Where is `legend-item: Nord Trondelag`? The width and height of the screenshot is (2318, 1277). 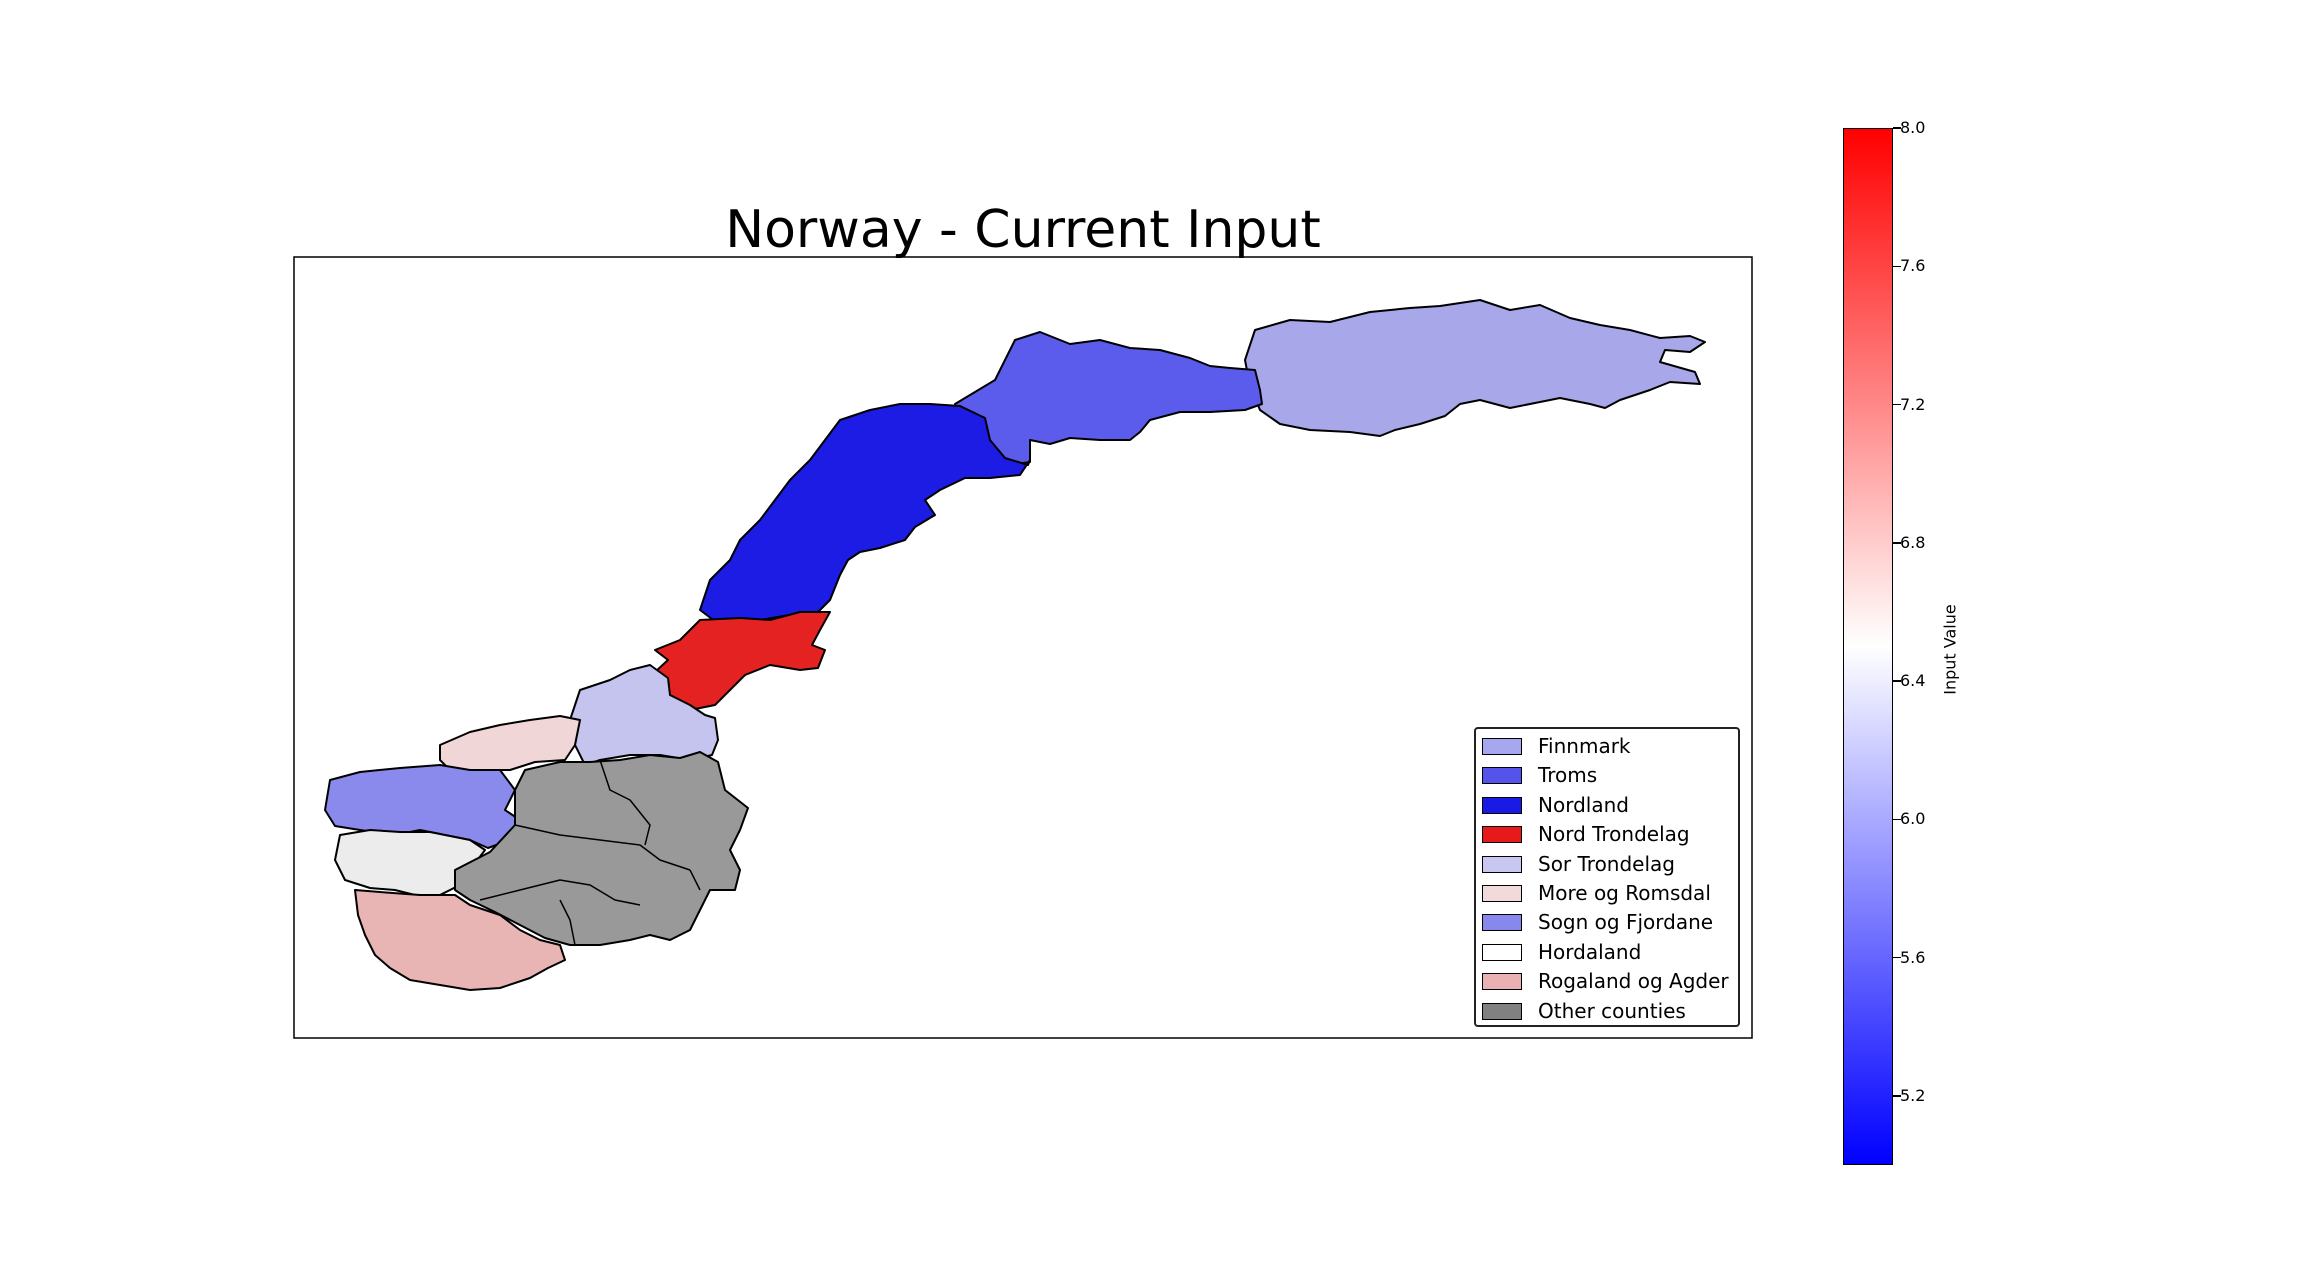
legend-item: Nord Trondelag is located at coordinates (1607, 835).